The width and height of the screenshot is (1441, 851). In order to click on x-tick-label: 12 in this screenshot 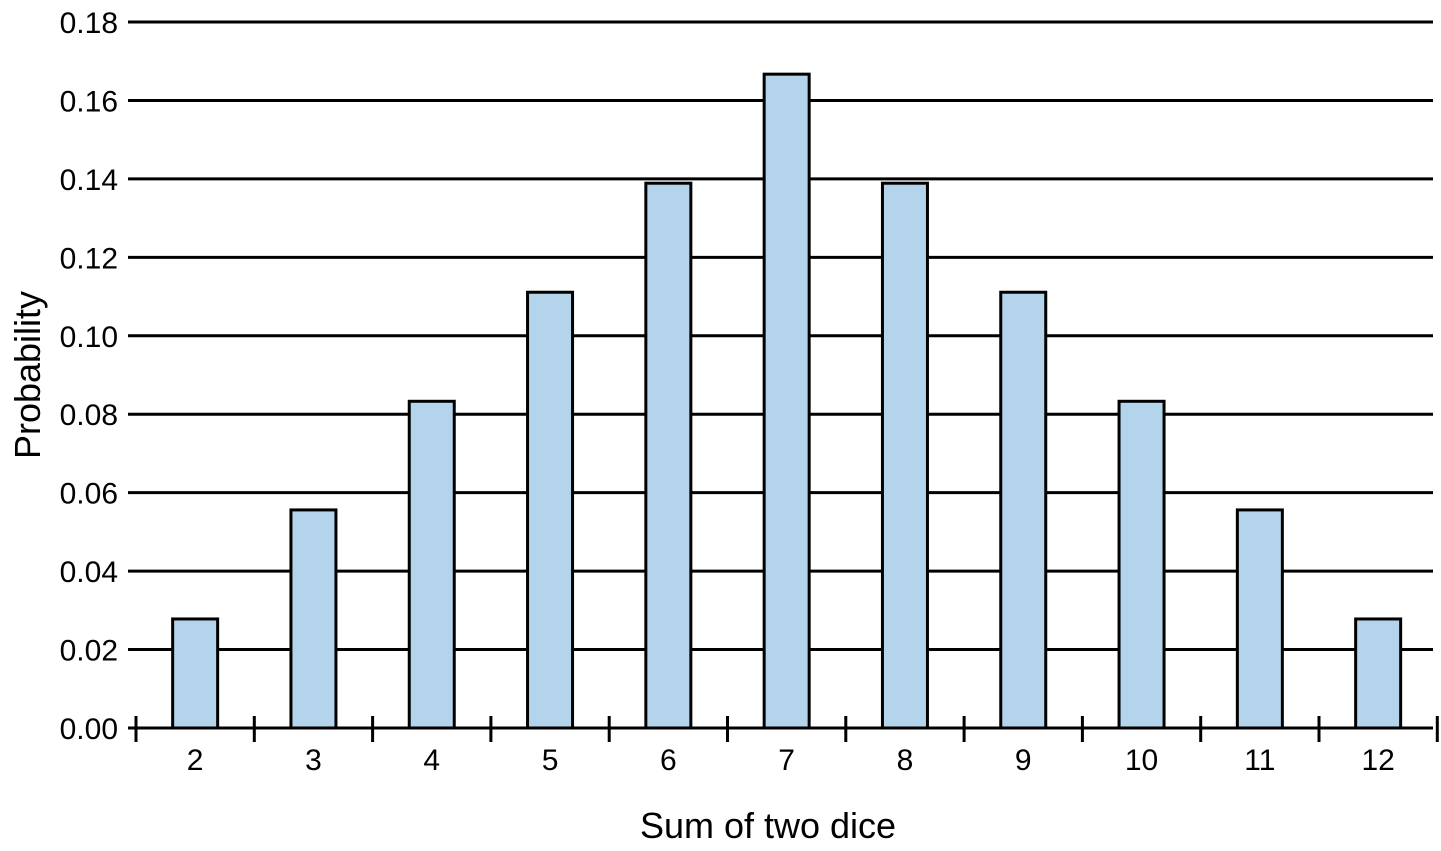, I will do `click(1377, 760)`.